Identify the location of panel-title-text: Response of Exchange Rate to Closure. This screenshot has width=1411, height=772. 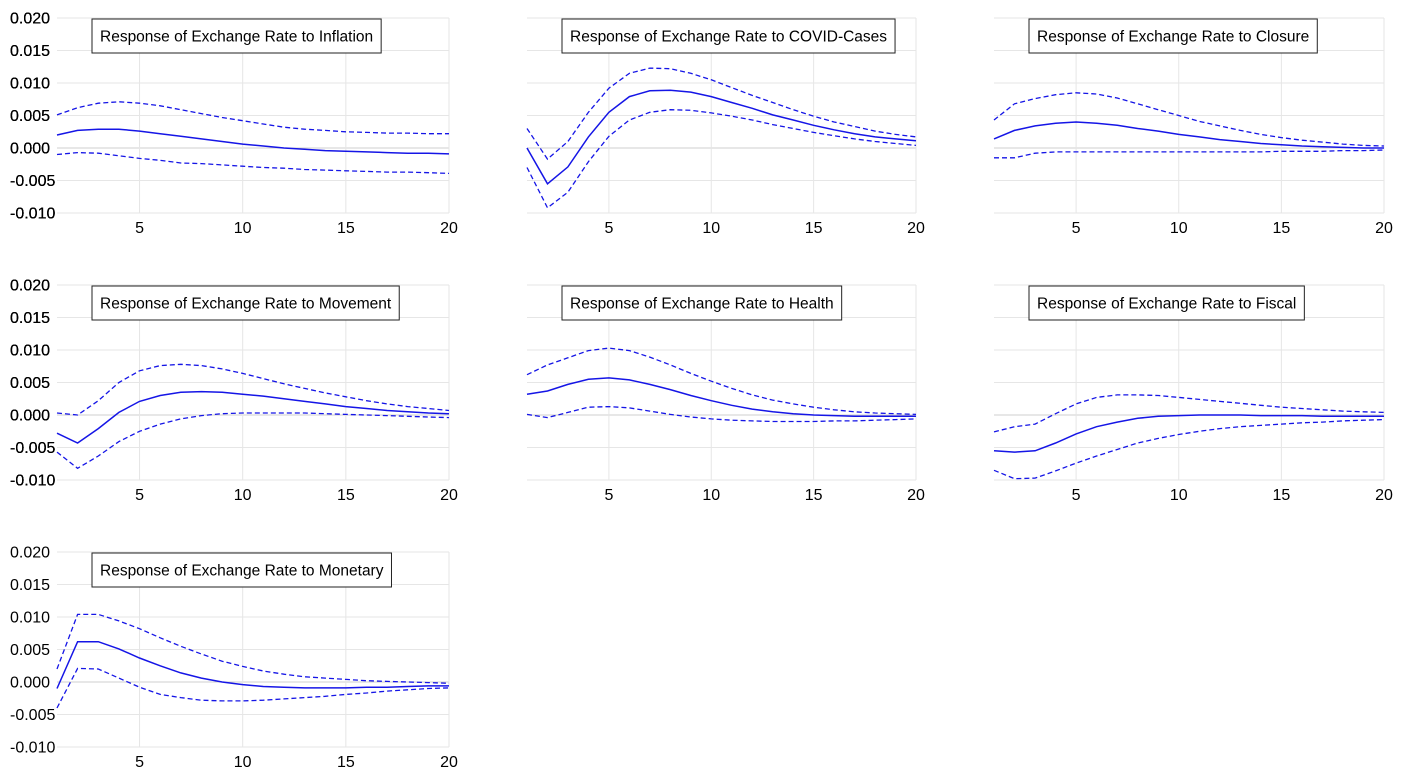
(1173, 37).